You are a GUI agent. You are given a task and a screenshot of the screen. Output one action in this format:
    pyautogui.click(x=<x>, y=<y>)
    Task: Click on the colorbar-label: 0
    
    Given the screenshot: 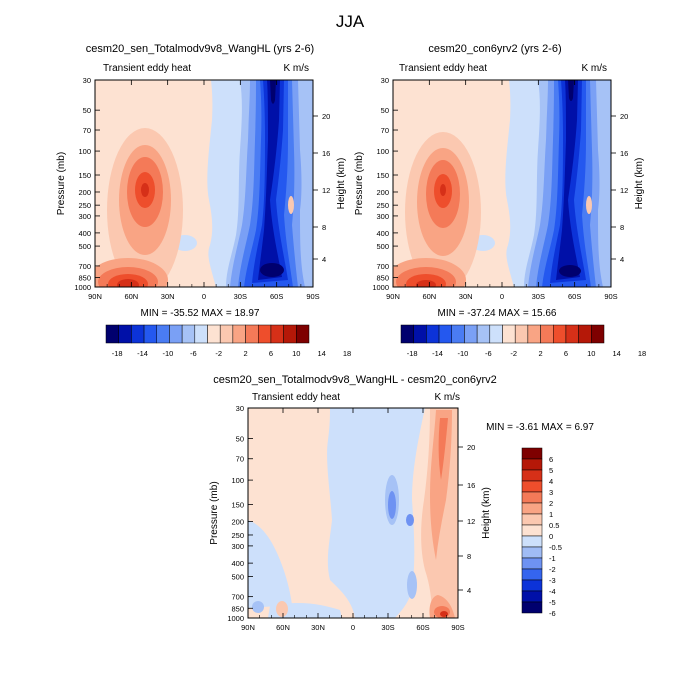 What is the action you would take?
    pyautogui.click(x=551, y=536)
    